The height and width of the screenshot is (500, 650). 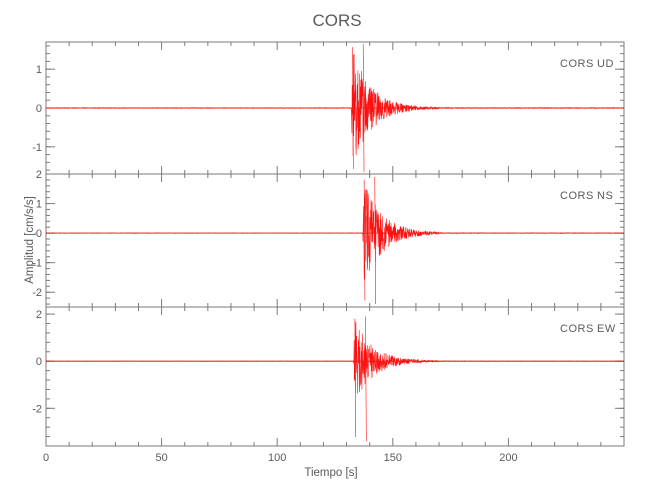 I want to click on x-tick-label: 50, so click(x=161, y=458).